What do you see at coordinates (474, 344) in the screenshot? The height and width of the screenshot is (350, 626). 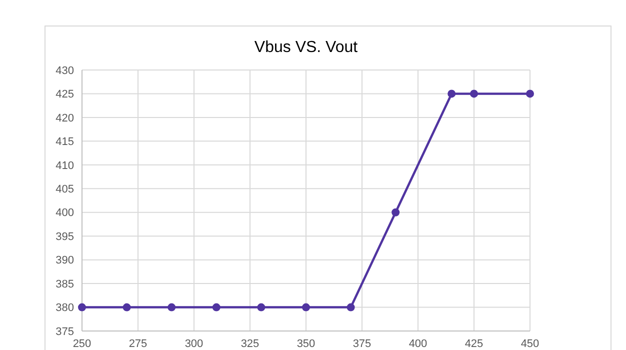 I see `x-tick-label: 425` at bounding box center [474, 344].